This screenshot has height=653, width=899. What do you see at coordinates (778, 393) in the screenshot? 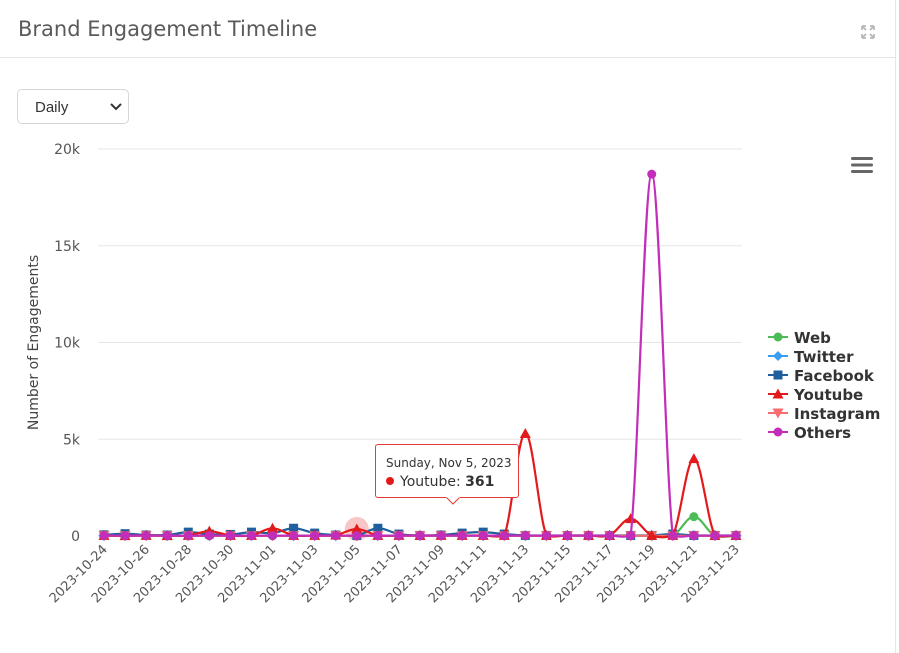
I see `legend-symbol-youtube` at bounding box center [778, 393].